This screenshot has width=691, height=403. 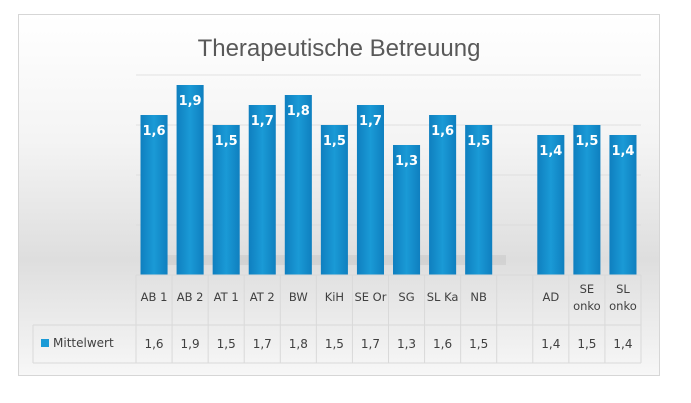 I want to click on tick-label: BW, so click(x=298, y=297).